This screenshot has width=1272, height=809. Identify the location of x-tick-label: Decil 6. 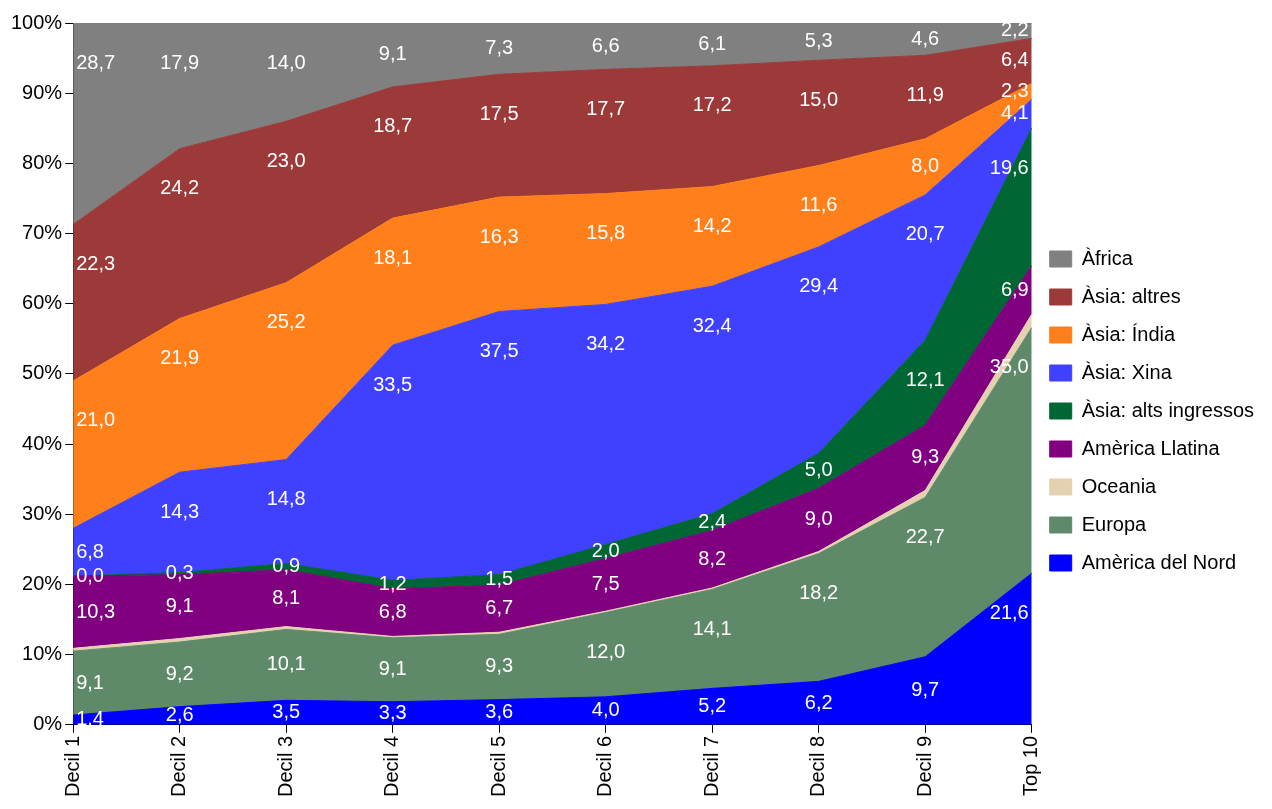
(604, 766).